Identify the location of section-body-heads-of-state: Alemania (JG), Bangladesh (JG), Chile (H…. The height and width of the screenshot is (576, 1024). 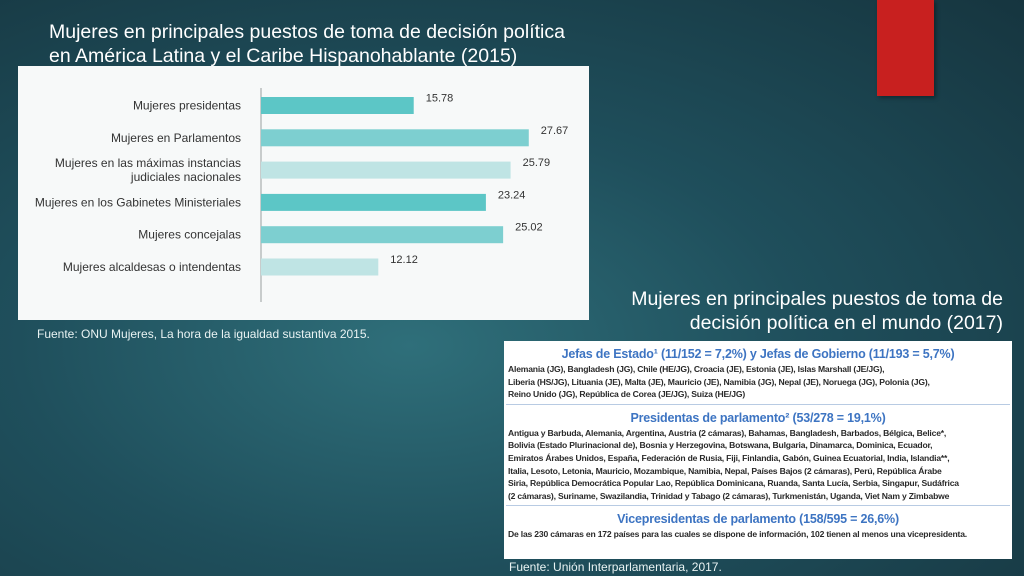
(758, 383).